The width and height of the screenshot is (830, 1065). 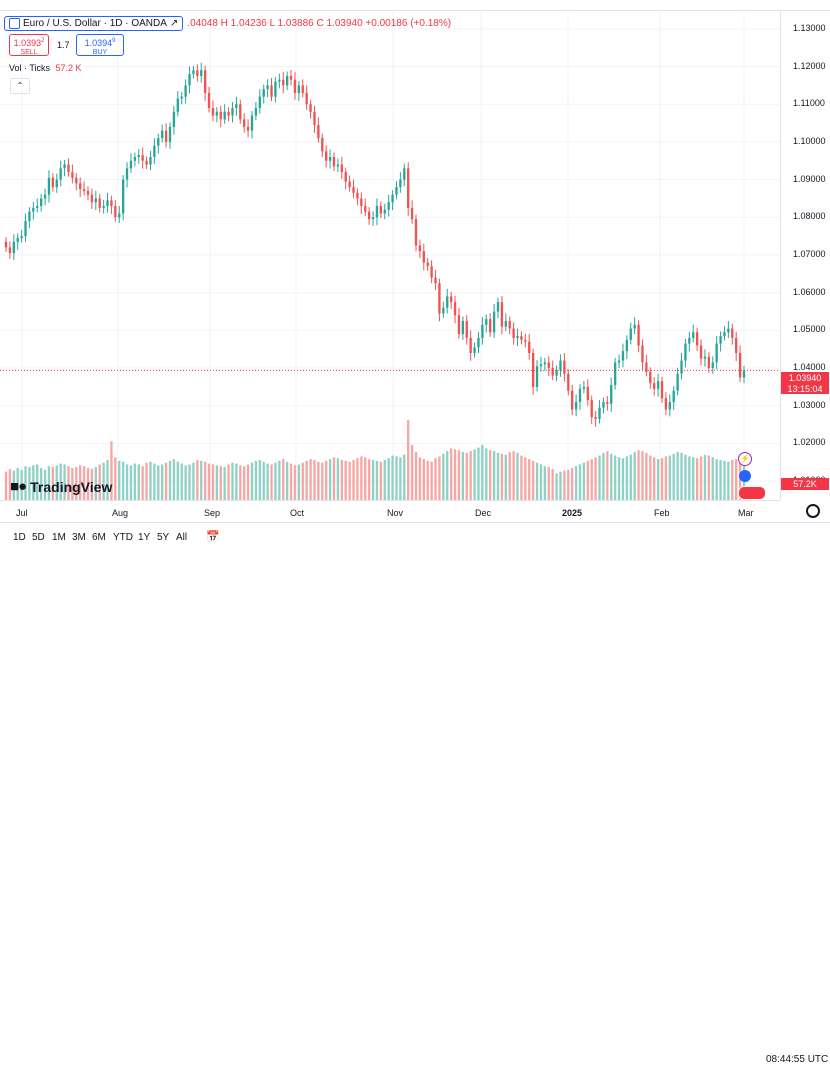 What do you see at coordinates (745, 476) in the screenshot?
I see `event-dot-icon` at bounding box center [745, 476].